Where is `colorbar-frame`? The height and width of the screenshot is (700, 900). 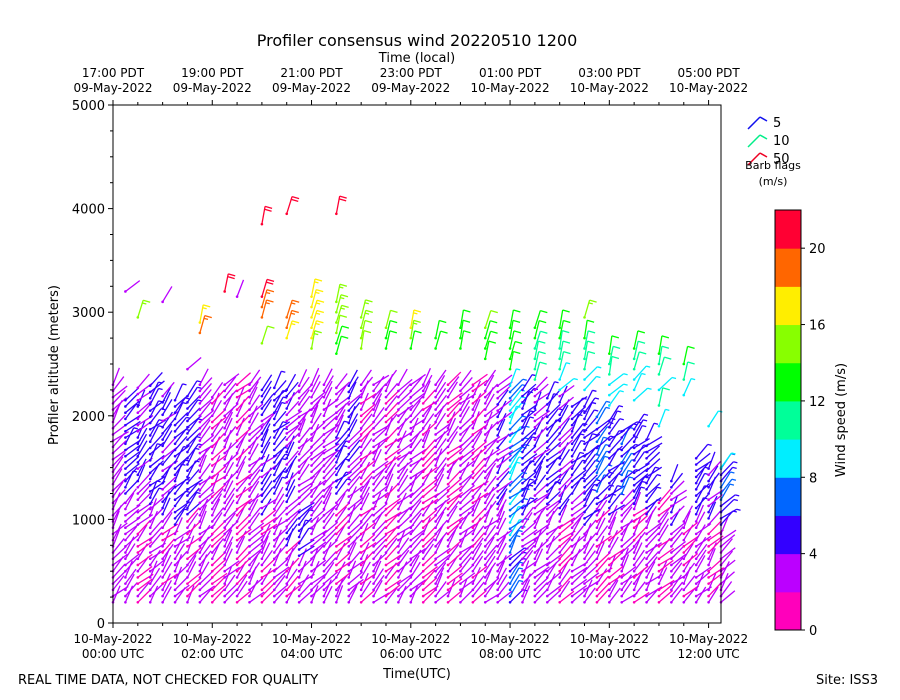
colorbar-frame is located at coordinates (788, 420).